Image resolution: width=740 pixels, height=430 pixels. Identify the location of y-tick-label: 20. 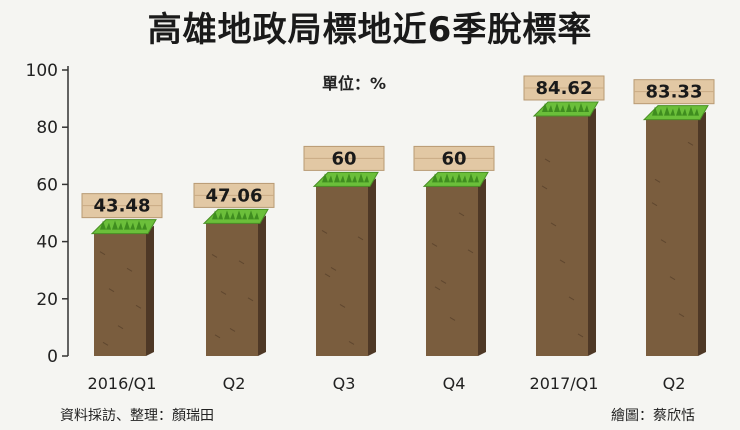
(47, 300).